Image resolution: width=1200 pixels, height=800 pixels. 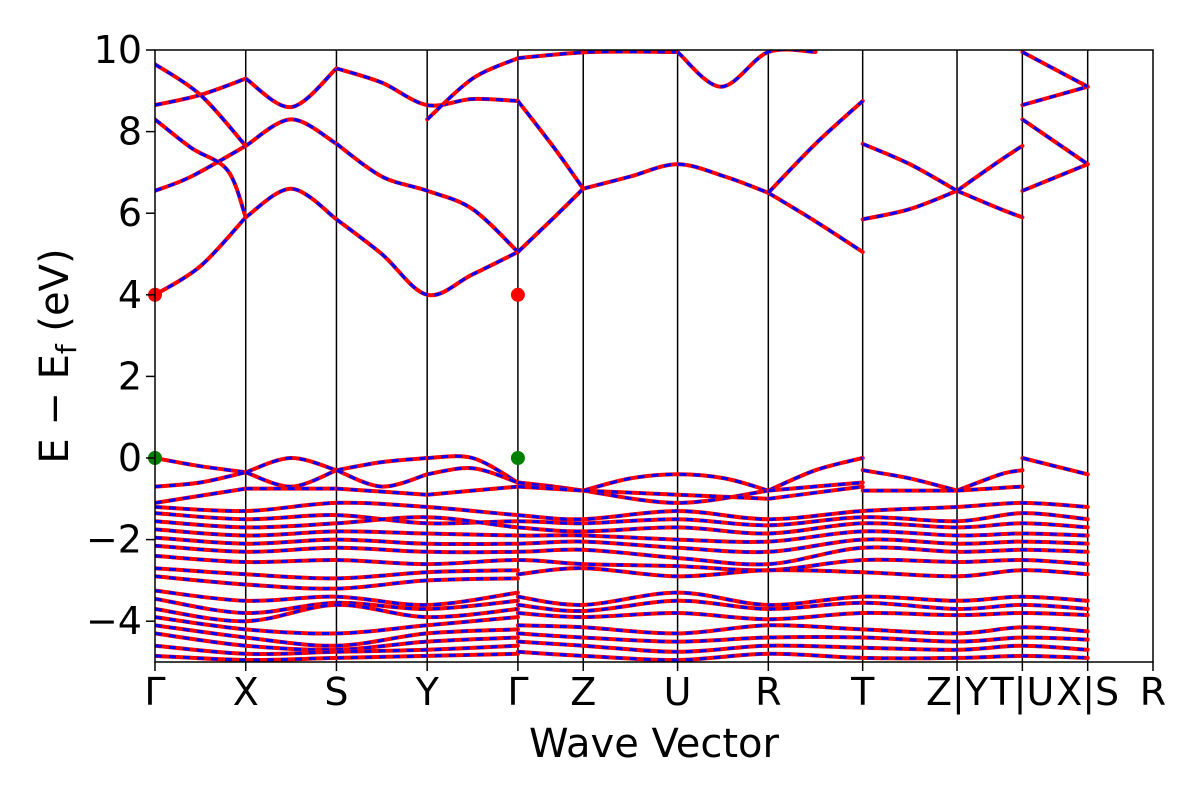 What do you see at coordinates (130, 295) in the screenshot?
I see `y-tick-label: 4` at bounding box center [130, 295].